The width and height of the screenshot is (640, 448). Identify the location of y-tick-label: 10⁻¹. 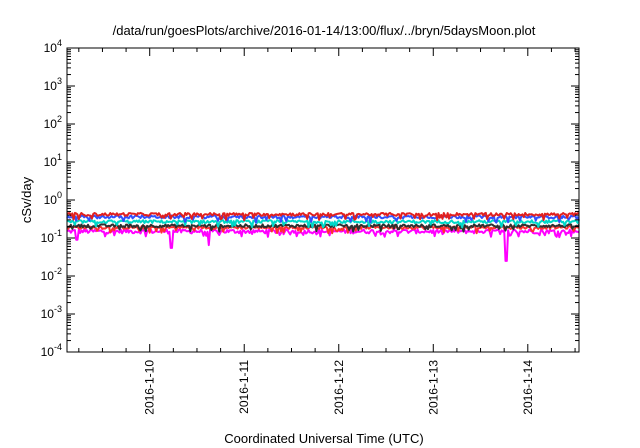
(51, 236).